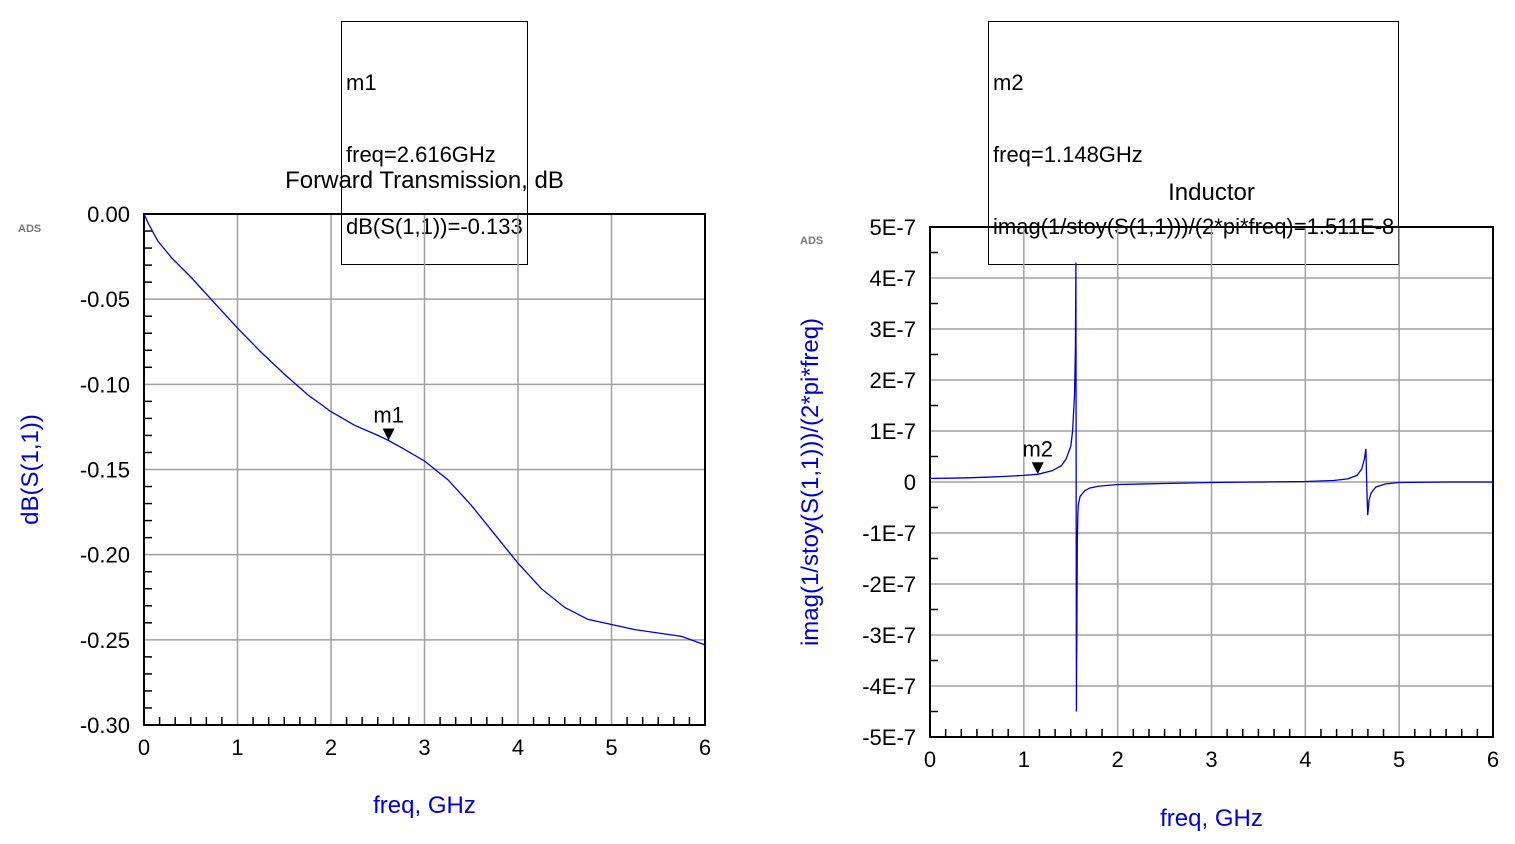 The image size is (1515, 844). I want to click on y-tick-label: 5E-7, so click(893, 227).